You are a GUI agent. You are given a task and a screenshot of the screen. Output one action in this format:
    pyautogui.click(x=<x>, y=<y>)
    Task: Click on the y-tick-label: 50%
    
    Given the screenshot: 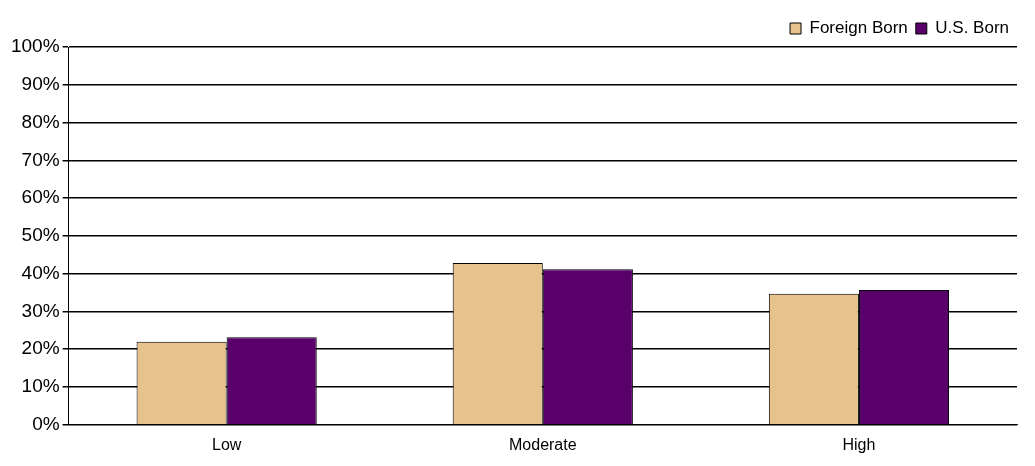 What is the action you would take?
    pyautogui.click(x=40, y=235)
    